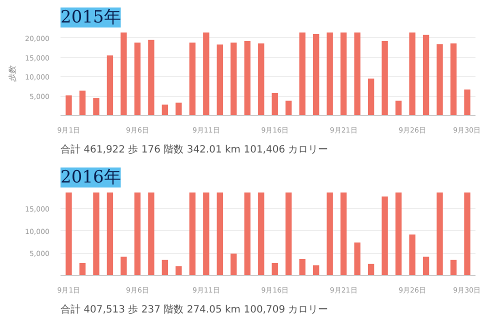  What do you see at coordinates (194, 310) in the screenshot?
I see `text: 合計 407,513 歩 237 階数 274.05 km 100,709 カロリー` at bounding box center [194, 310].